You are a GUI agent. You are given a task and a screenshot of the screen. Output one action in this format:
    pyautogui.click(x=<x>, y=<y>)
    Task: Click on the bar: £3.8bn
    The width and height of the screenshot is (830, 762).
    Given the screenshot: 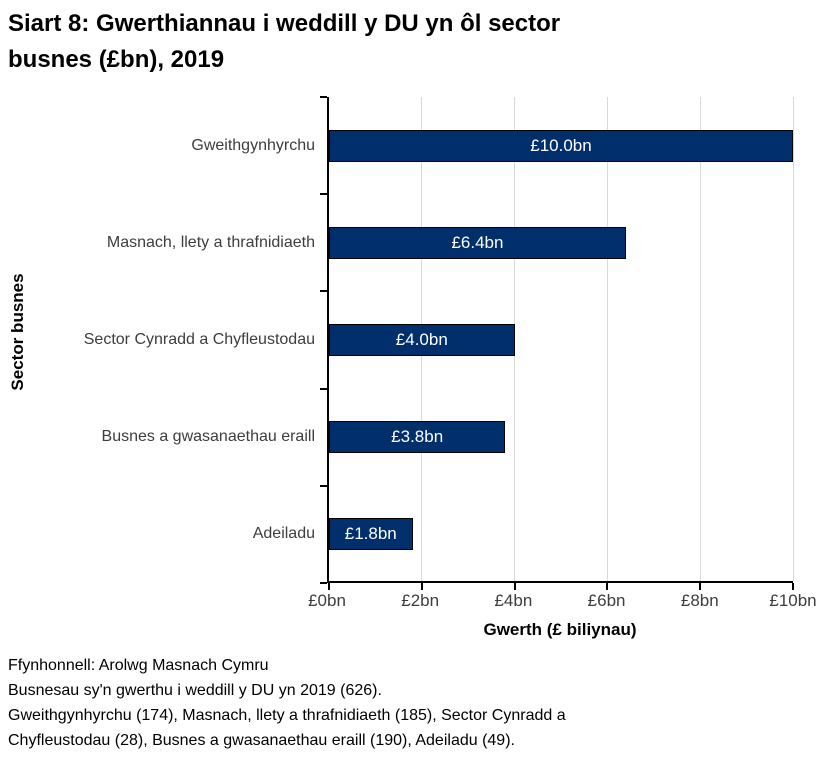 What is the action you would take?
    pyautogui.click(x=417, y=437)
    